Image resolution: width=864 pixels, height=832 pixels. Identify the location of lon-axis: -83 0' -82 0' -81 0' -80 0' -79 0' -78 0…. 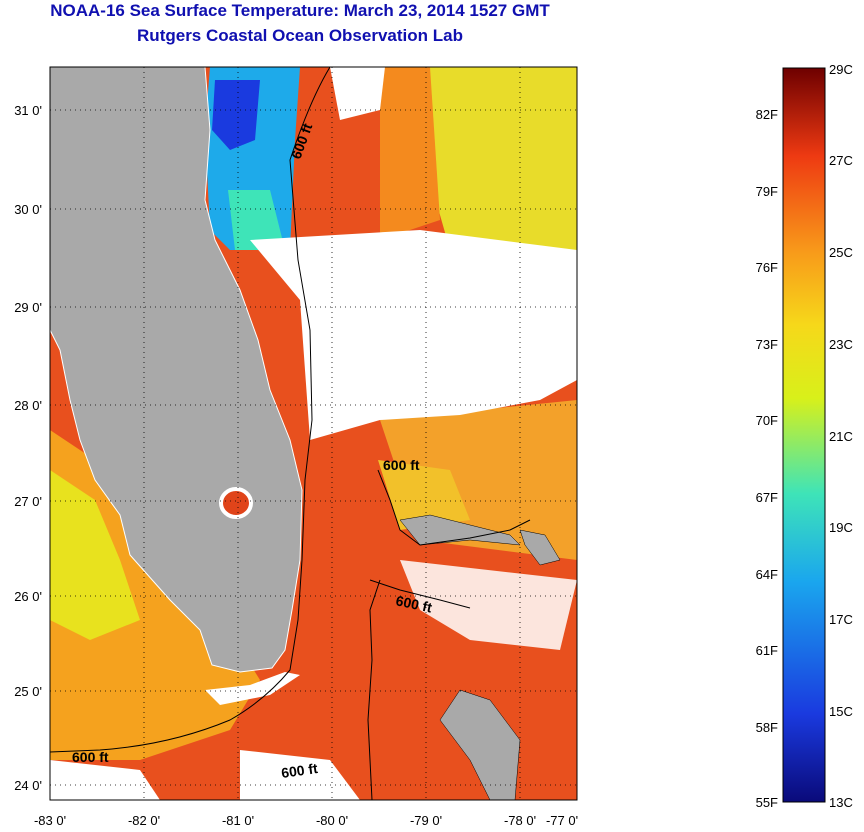
(306, 820).